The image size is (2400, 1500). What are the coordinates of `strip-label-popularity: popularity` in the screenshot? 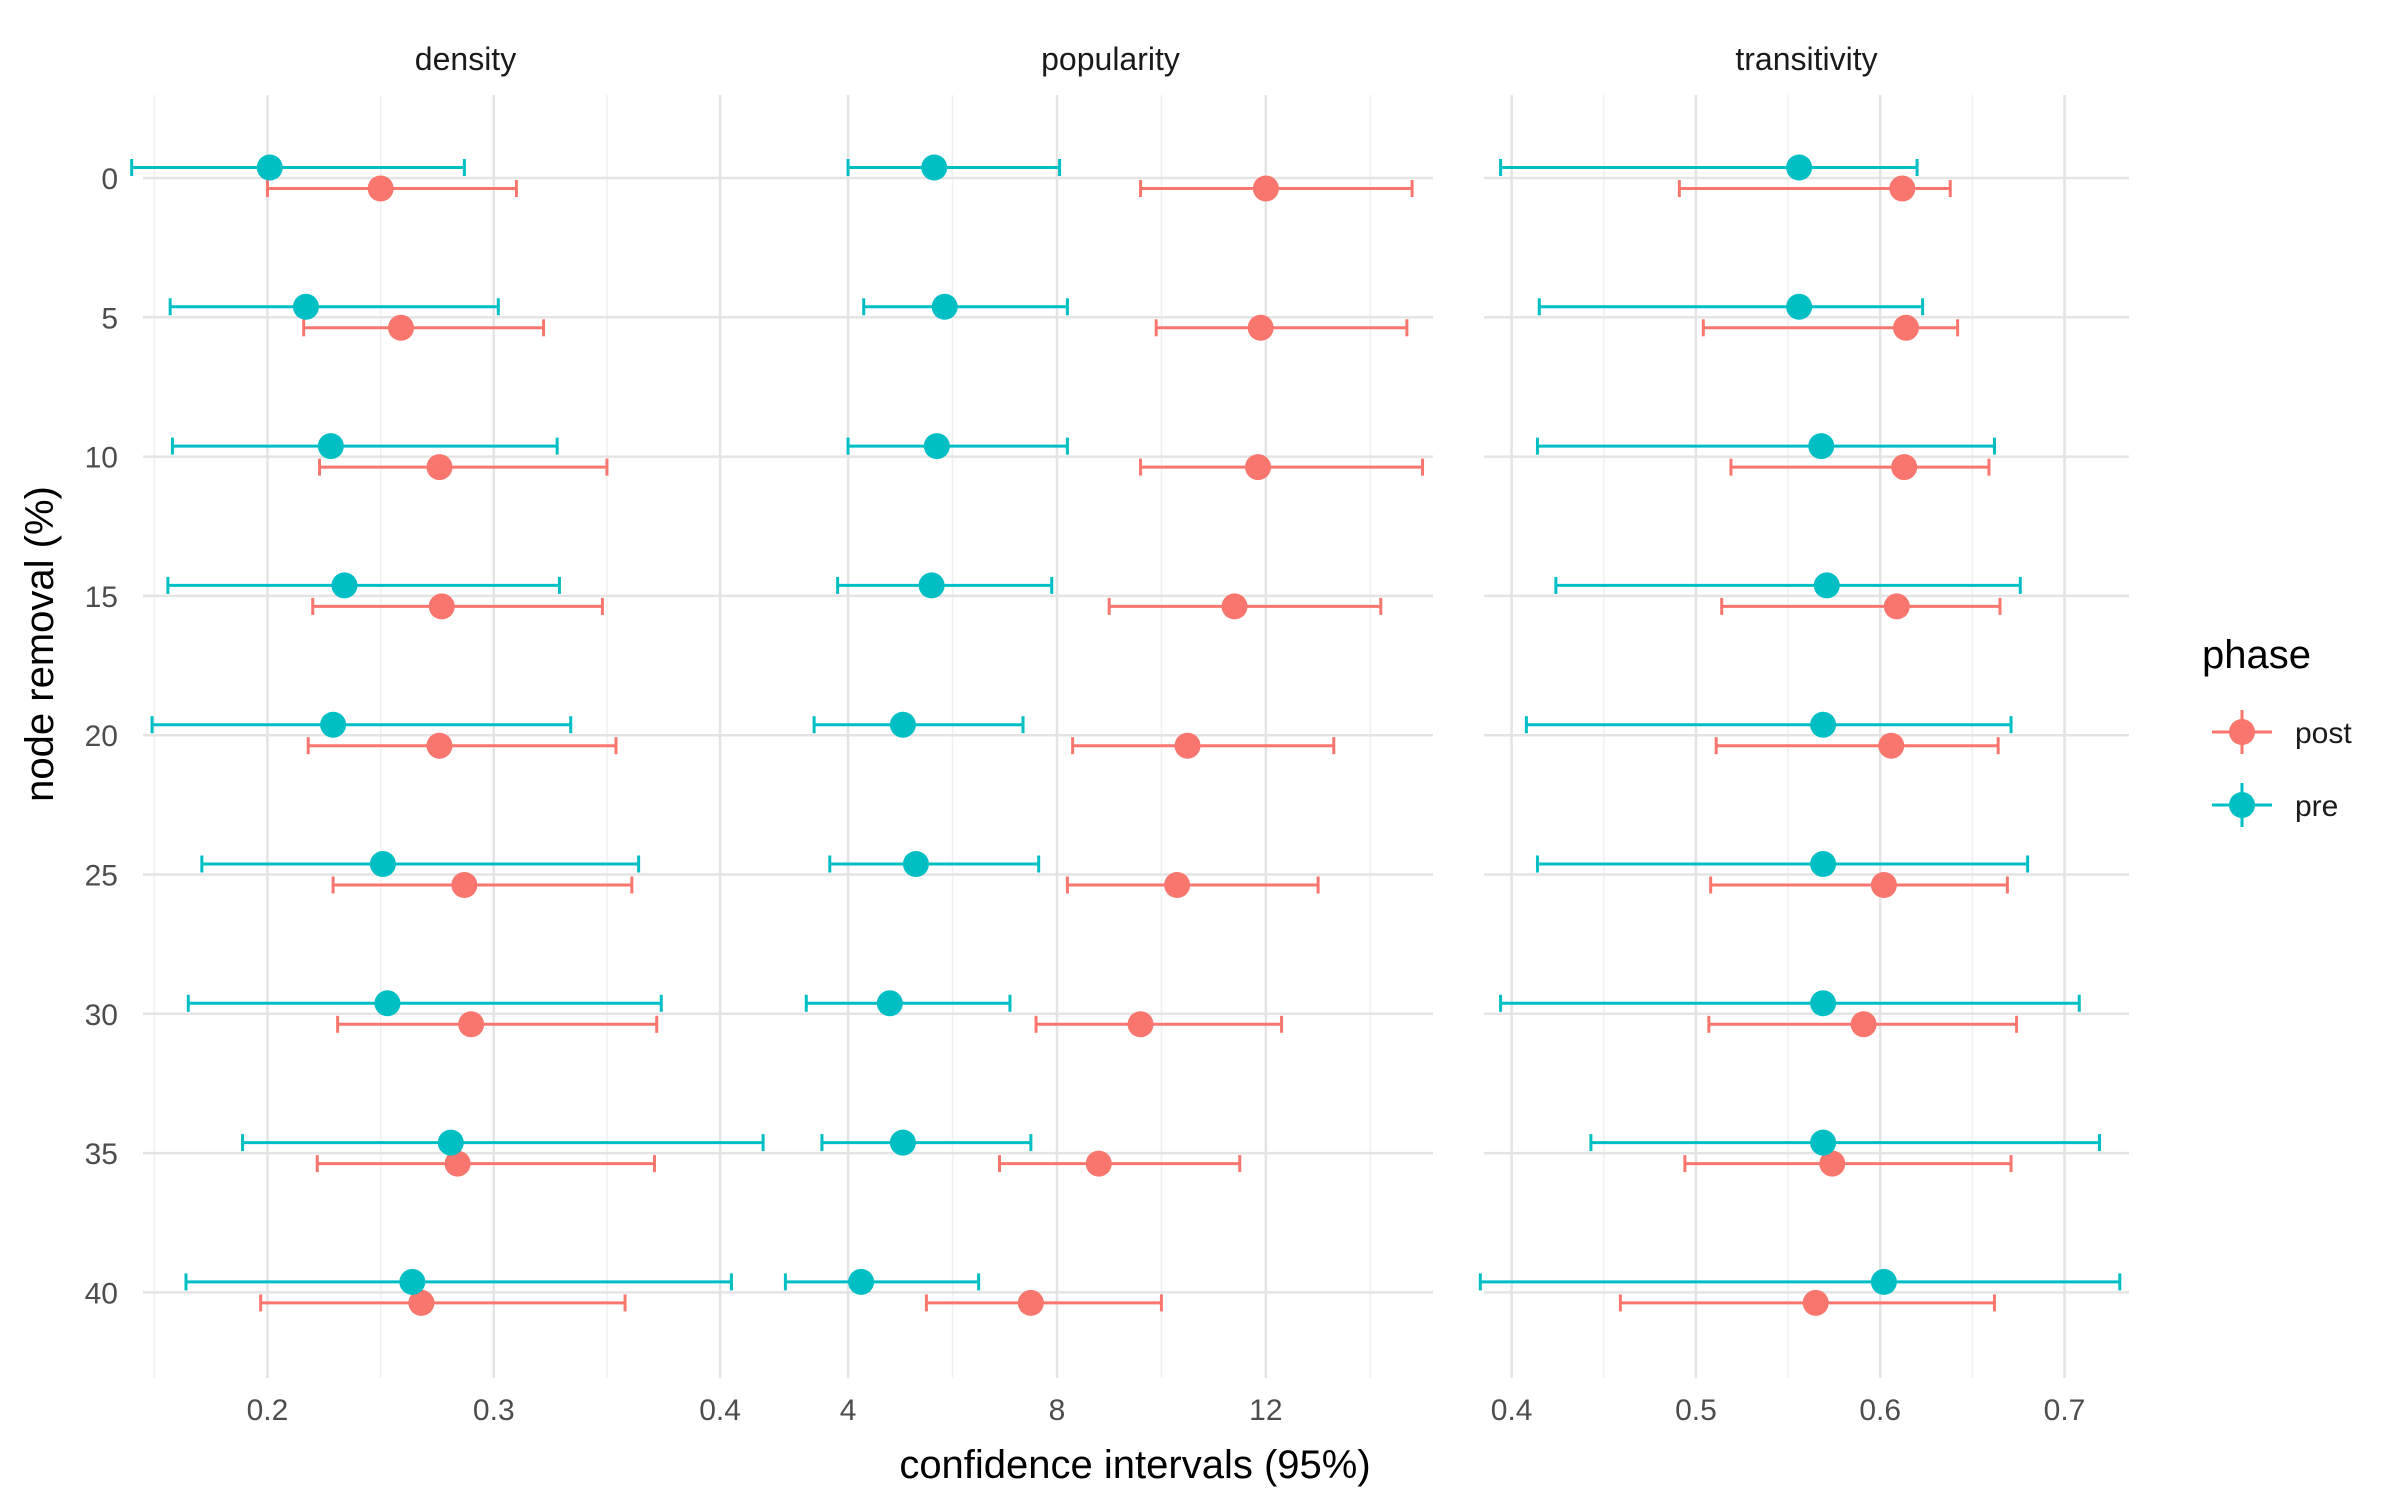 It's located at (1110, 59).